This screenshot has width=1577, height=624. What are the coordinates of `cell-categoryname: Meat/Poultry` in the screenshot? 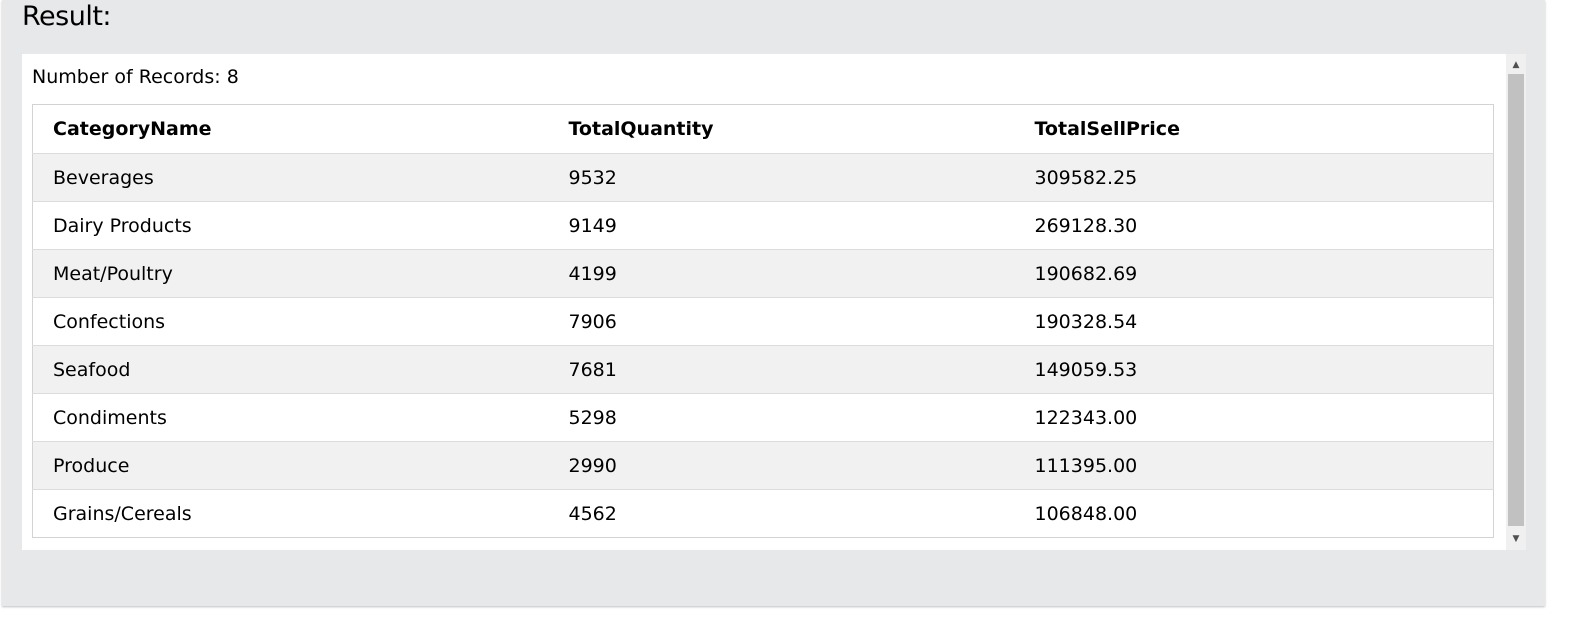 It's located at (290, 273).